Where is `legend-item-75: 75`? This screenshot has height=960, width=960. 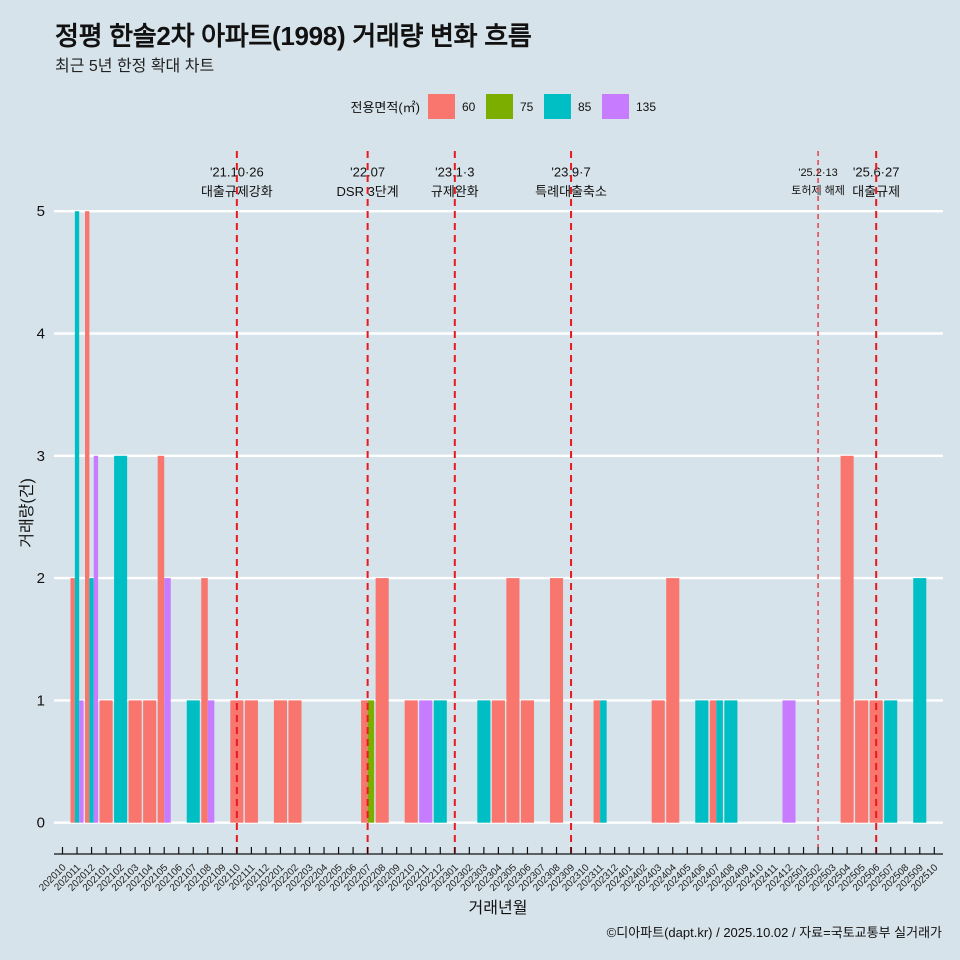
legend-item-75: 75 is located at coordinates (515, 106).